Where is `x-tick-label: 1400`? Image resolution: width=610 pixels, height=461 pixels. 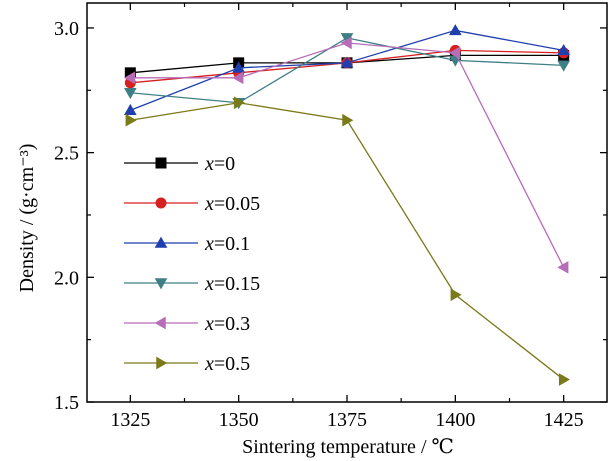
x-tick-label: 1400 is located at coordinates (455, 420).